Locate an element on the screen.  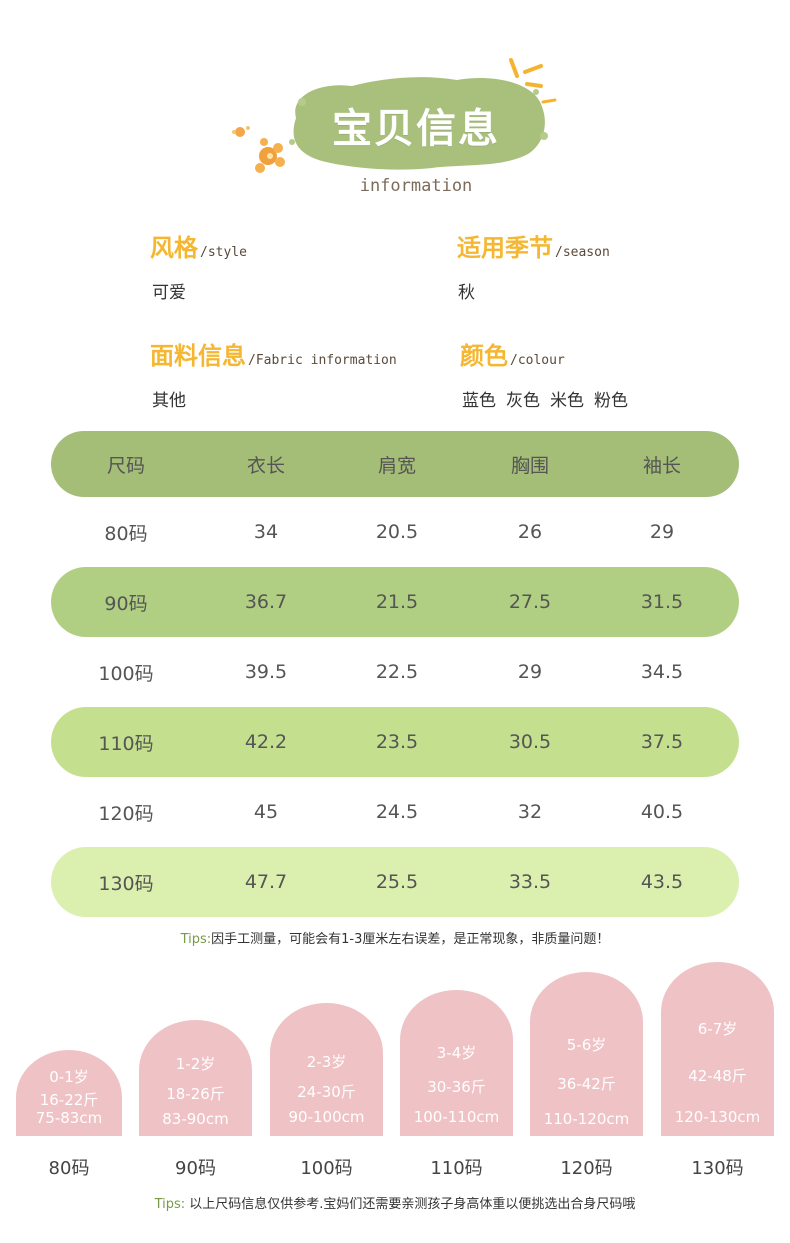
cell-chest: 26 is located at coordinates (530, 532).